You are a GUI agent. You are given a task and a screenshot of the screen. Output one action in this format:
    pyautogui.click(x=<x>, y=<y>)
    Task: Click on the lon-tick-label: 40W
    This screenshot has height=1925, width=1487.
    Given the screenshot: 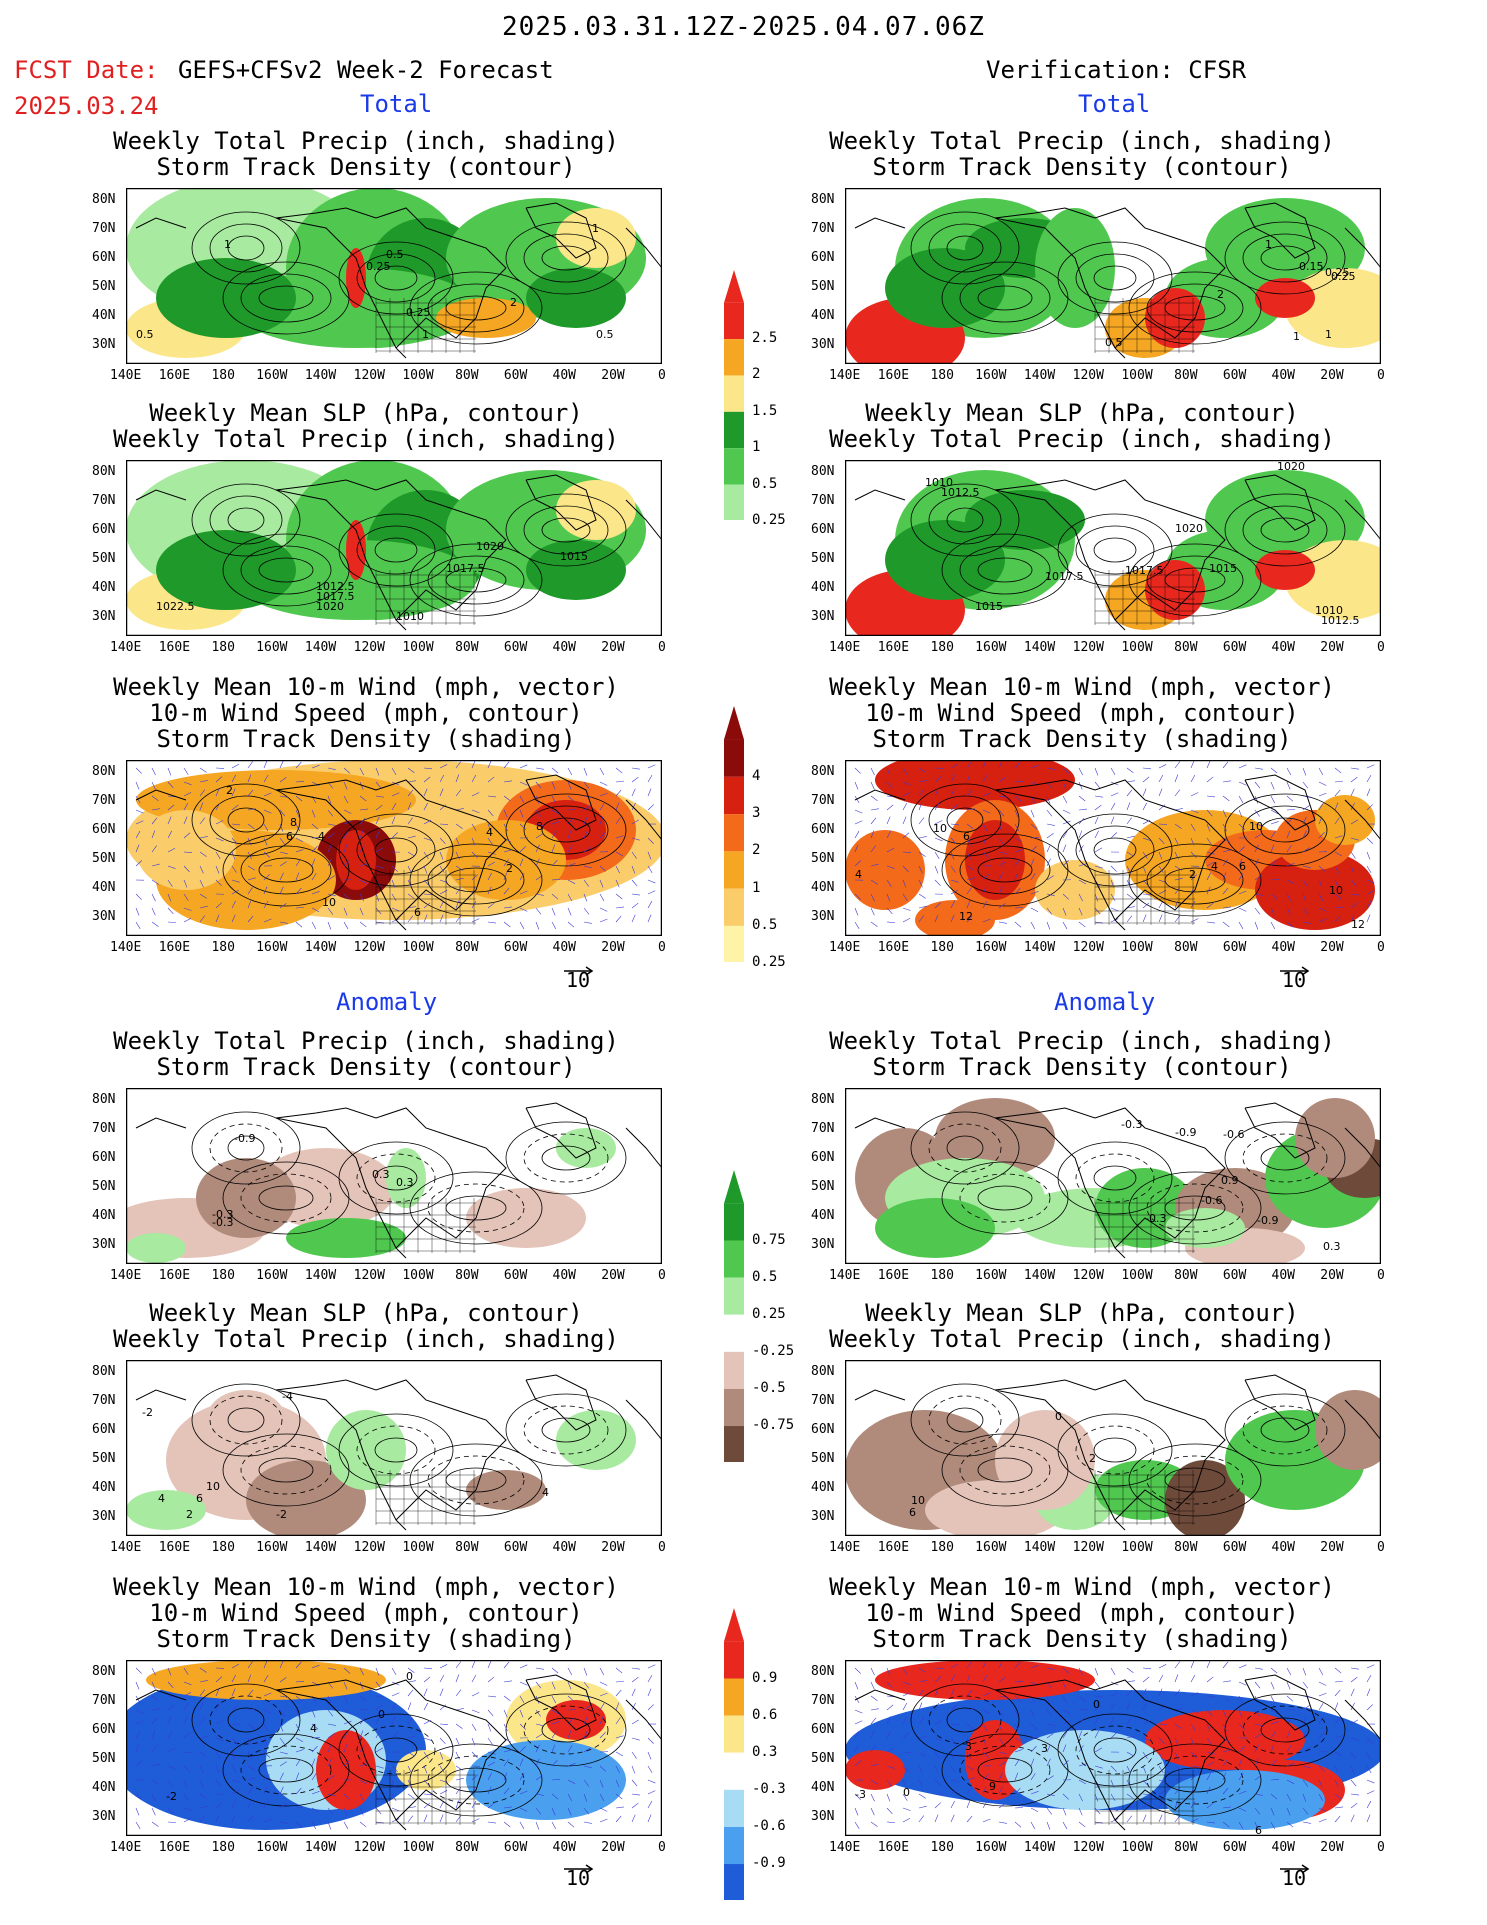 What is the action you would take?
    pyautogui.click(x=564, y=1547)
    